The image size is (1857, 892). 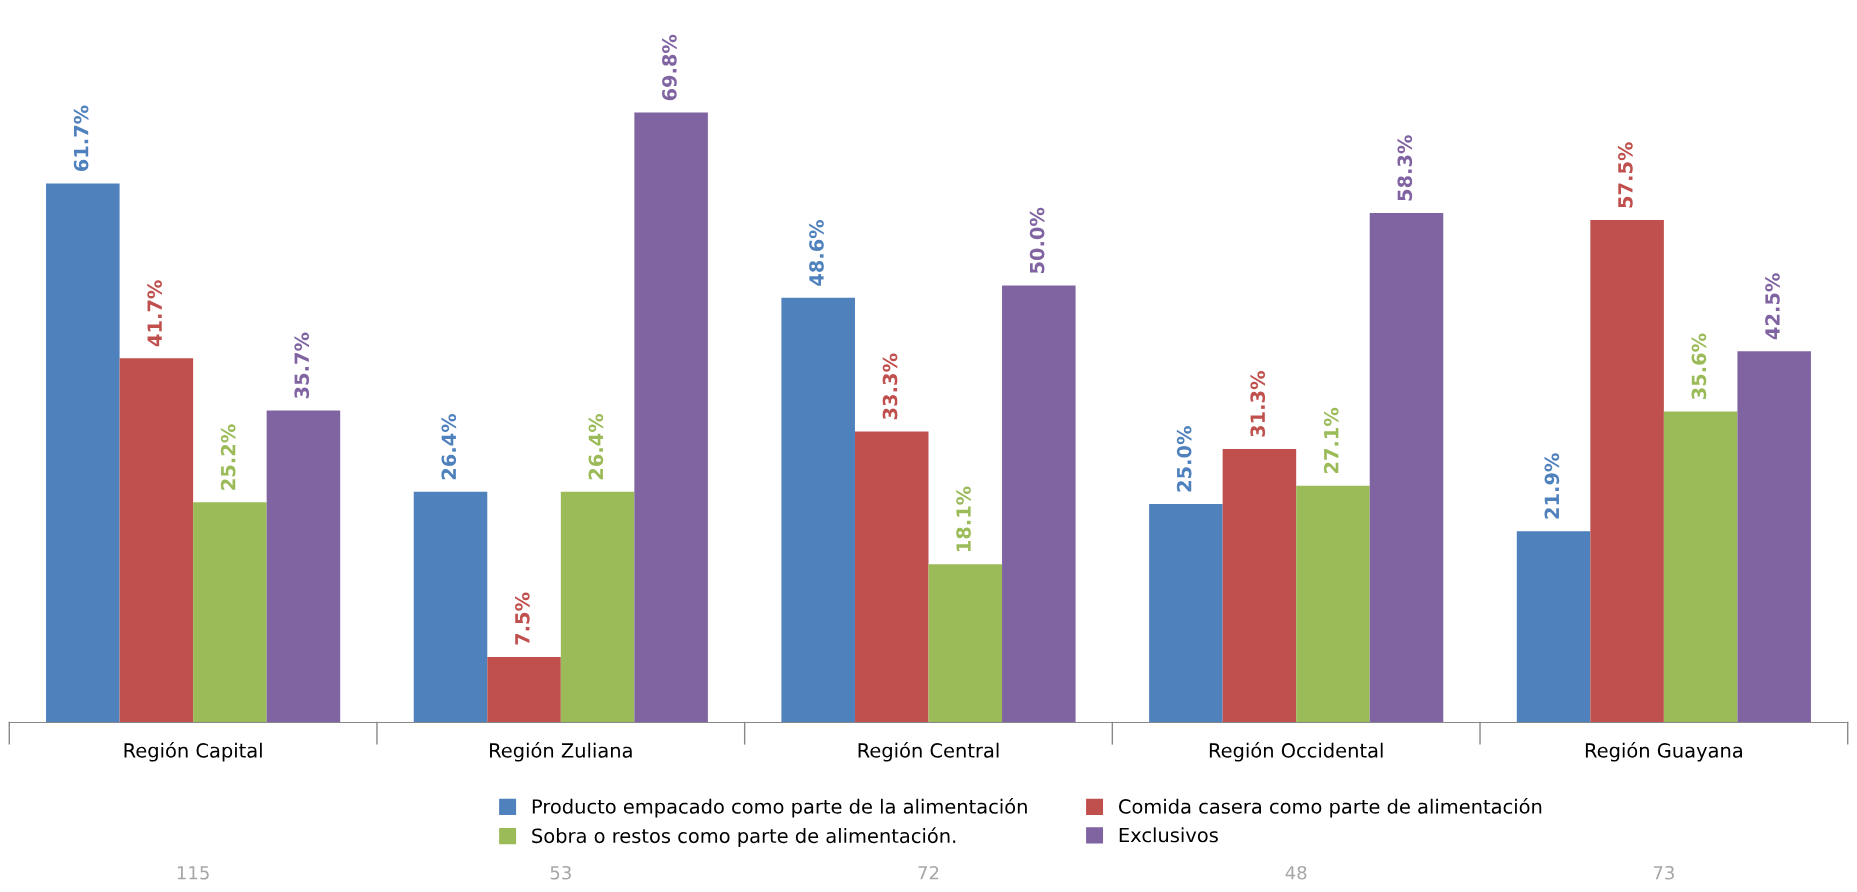 What do you see at coordinates (193, 873) in the screenshot?
I see `text: 115` at bounding box center [193, 873].